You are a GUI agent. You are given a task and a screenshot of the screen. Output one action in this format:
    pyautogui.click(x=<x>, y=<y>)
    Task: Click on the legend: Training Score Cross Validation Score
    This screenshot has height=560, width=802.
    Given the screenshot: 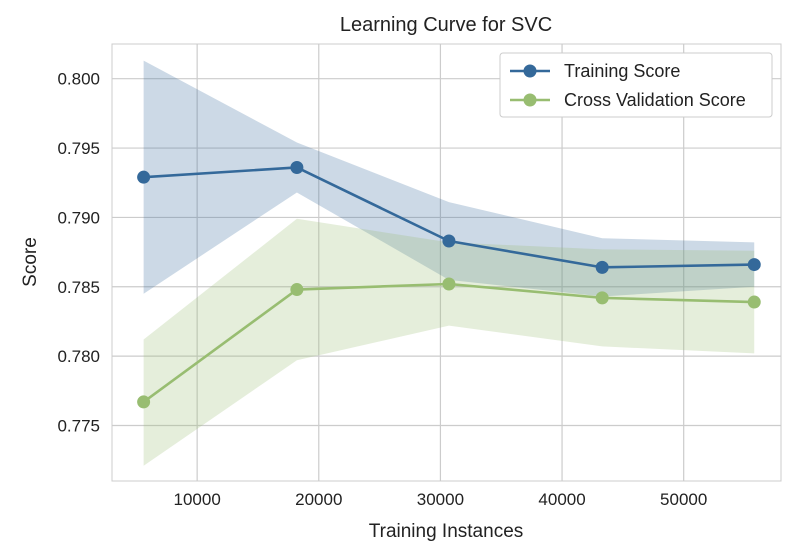 What is the action you would take?
    pyautogui.click(x=636, y=85)
    